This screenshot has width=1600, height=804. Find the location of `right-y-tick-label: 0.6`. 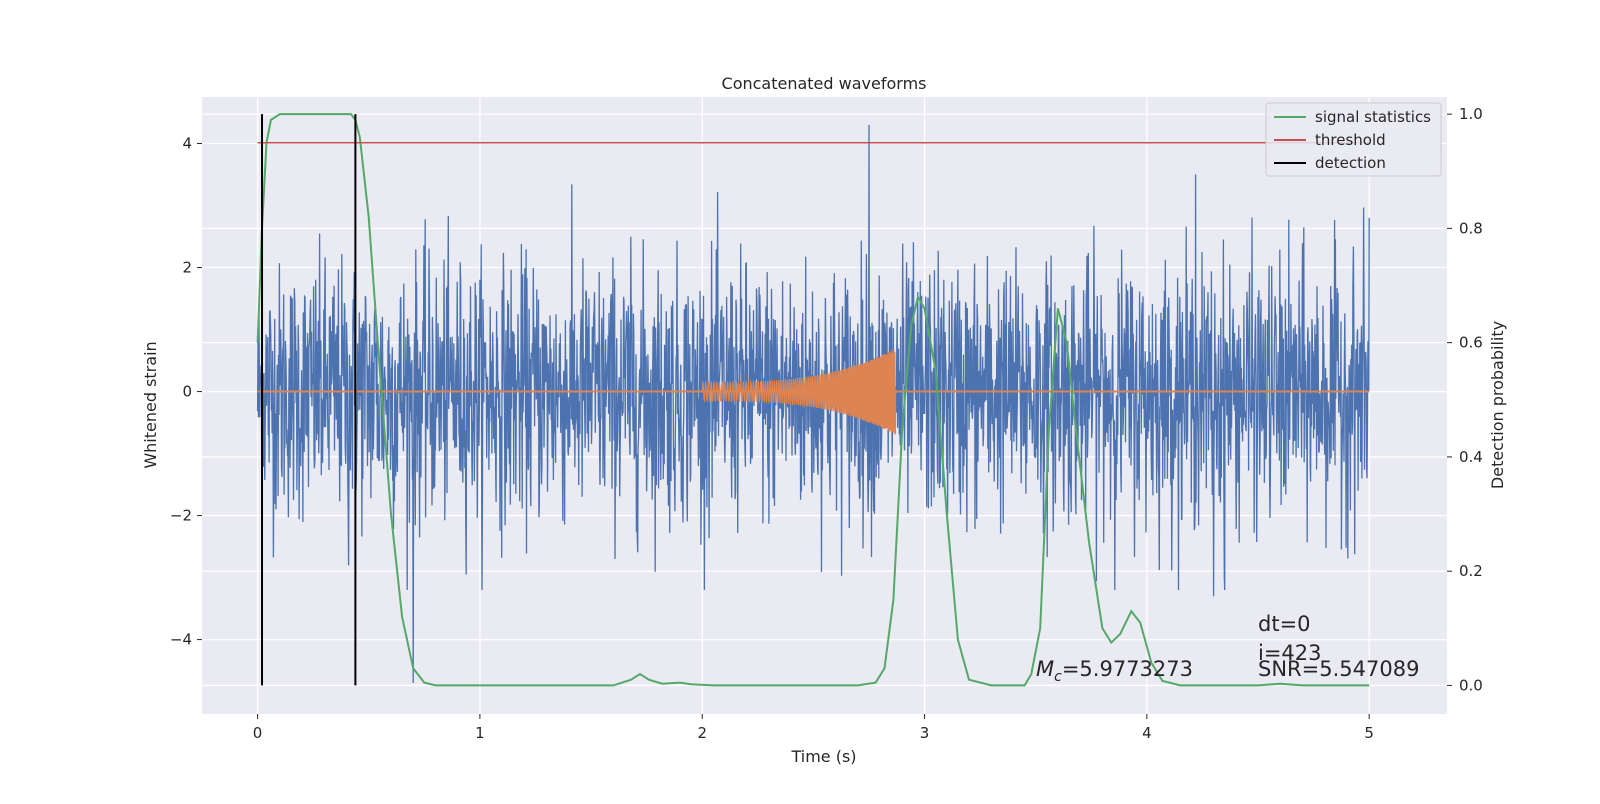

right-y-tick-label: 0.6 is located at coordinates (1471, 343).